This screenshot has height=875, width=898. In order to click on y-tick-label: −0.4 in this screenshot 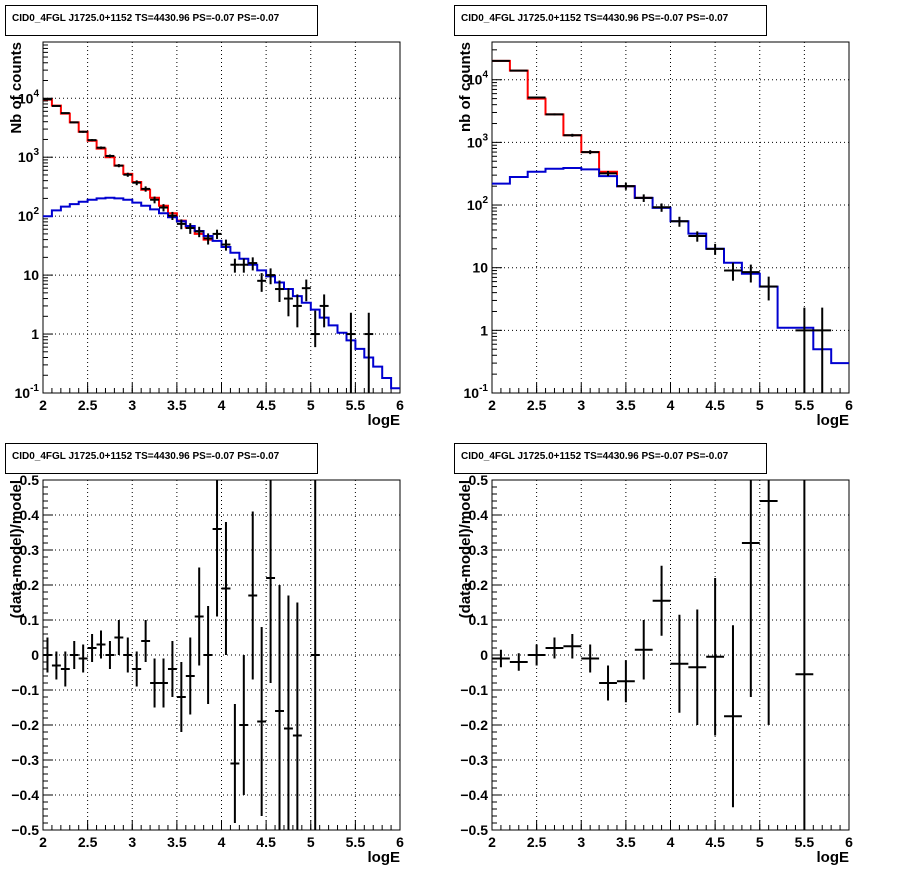, I will do `click(25, 795)`.